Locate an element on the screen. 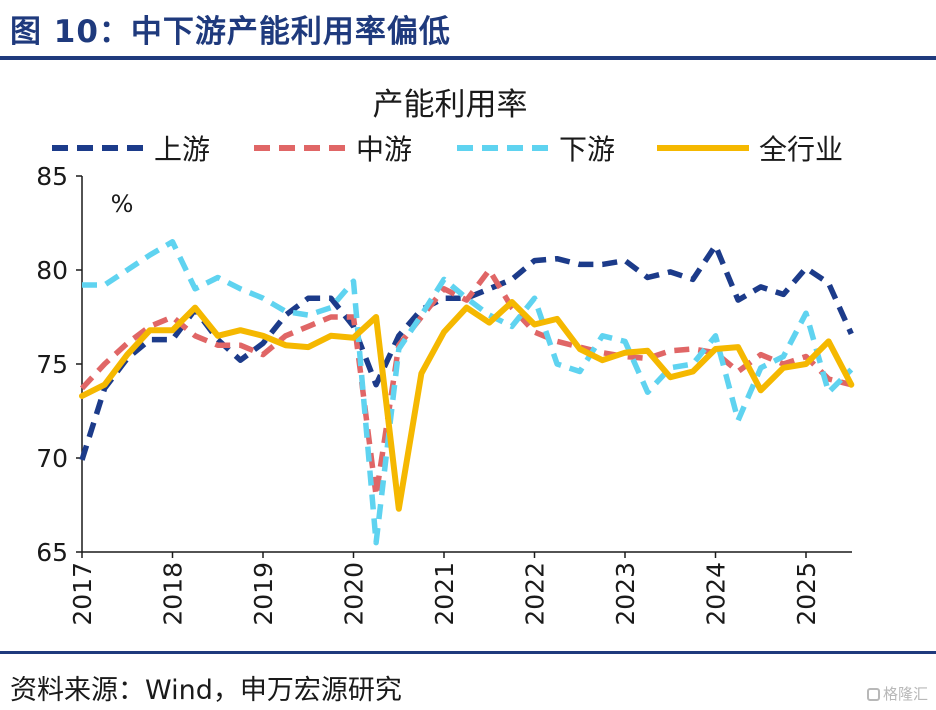 Image resolution: width=936 pixels, height=710 pixels. chart-title: 产能利用率 is located at coordinates (450, 105).